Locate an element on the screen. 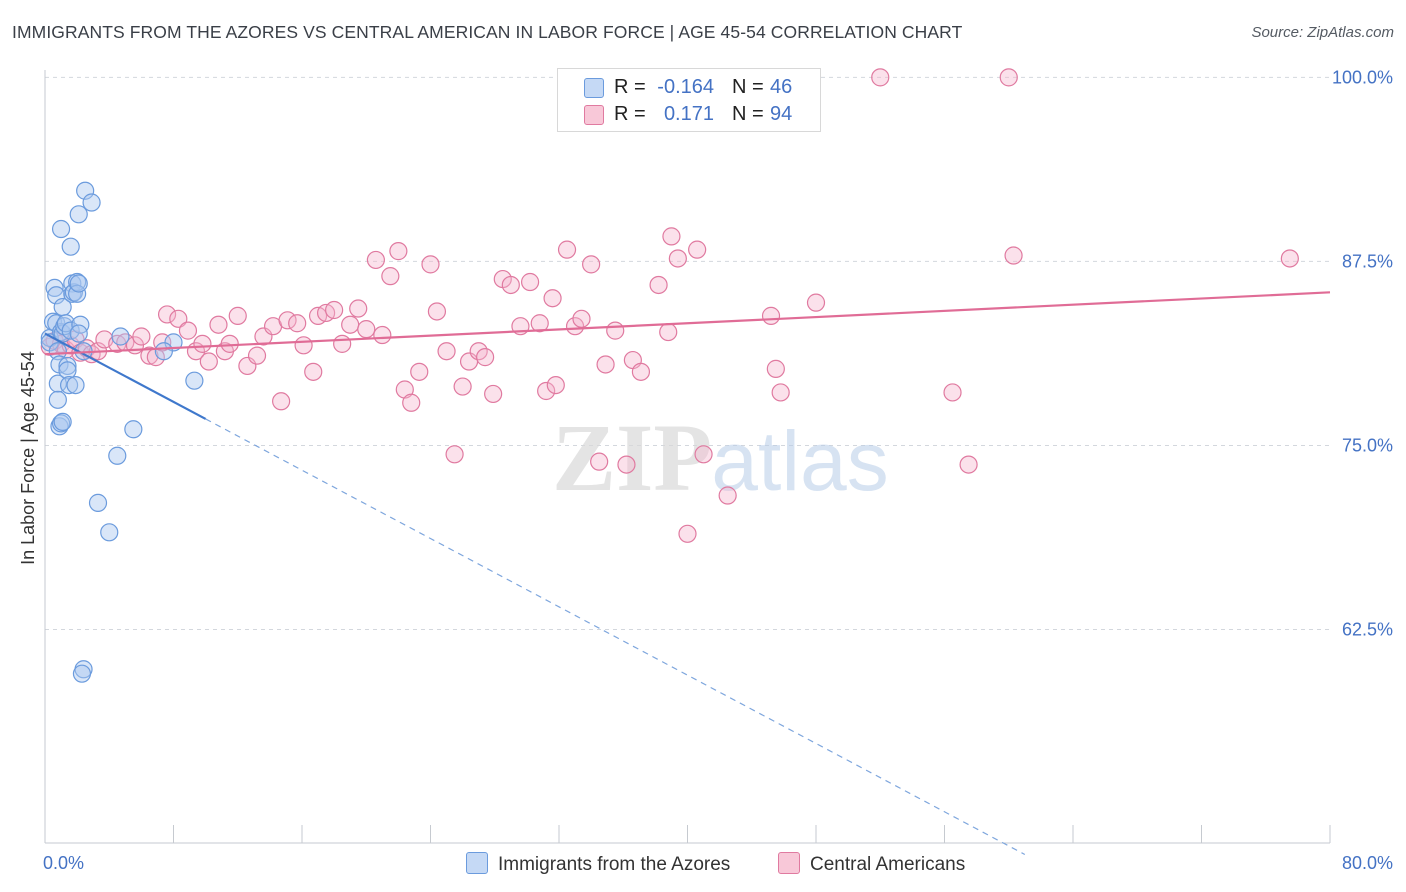 The height and width of the screenshot is (892, 1406). legend-swatch-central-americans is located at coordinates (594, 115).